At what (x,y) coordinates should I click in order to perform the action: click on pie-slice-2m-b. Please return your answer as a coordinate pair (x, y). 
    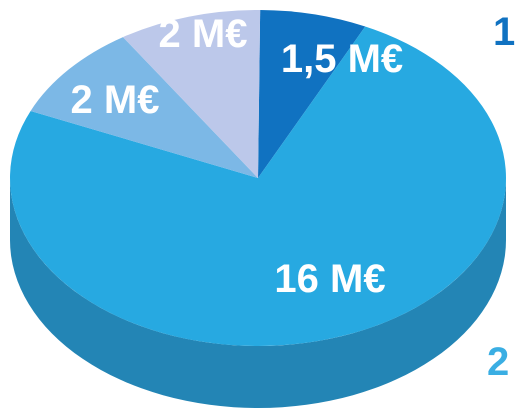
    Looking at the image, I should click on (191, 94).